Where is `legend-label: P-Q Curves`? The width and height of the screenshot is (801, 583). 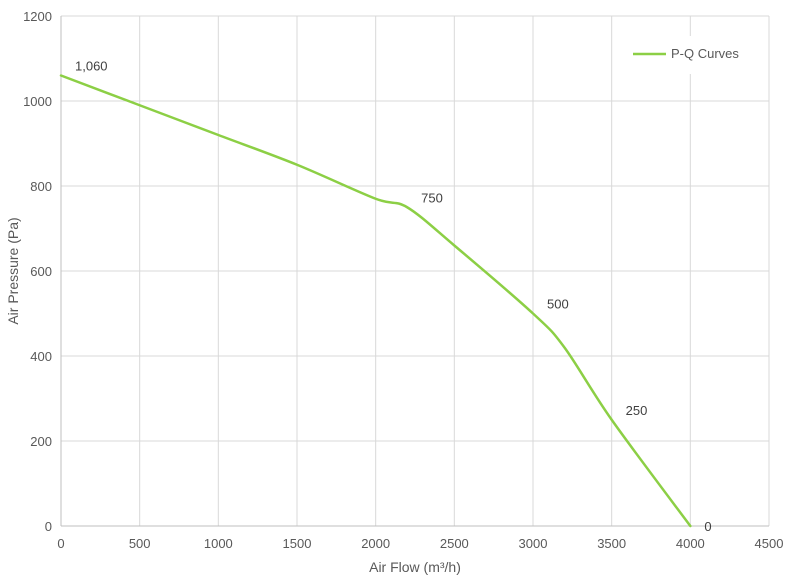
legend-label: P-Q Curves is located at coordinates (705, 53).